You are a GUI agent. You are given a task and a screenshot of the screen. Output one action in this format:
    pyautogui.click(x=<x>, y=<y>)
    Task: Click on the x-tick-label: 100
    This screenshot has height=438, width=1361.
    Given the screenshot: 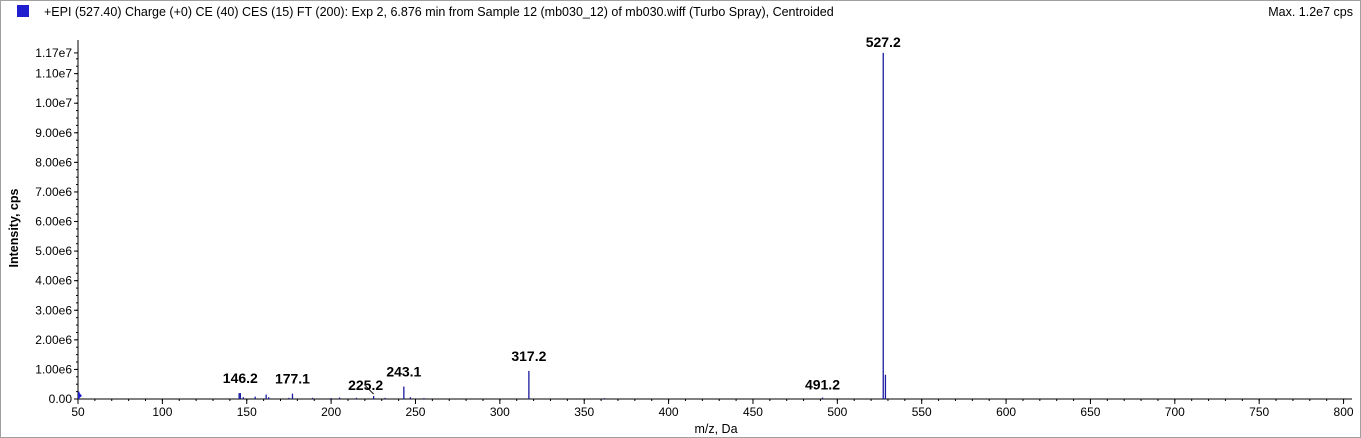 What is the action you would take?
    pyautogui.click(x=162, y=412)
    